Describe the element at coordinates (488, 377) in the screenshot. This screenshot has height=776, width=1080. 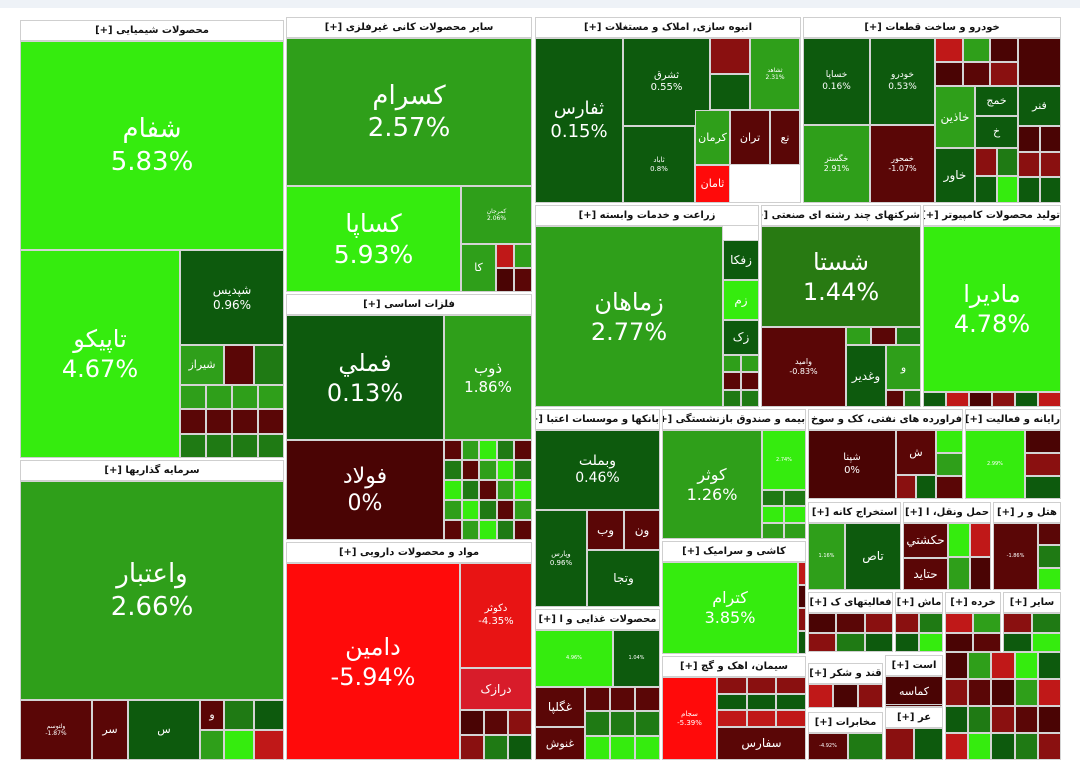
I see `stock-tile: ذوب 1.86%` at that location.